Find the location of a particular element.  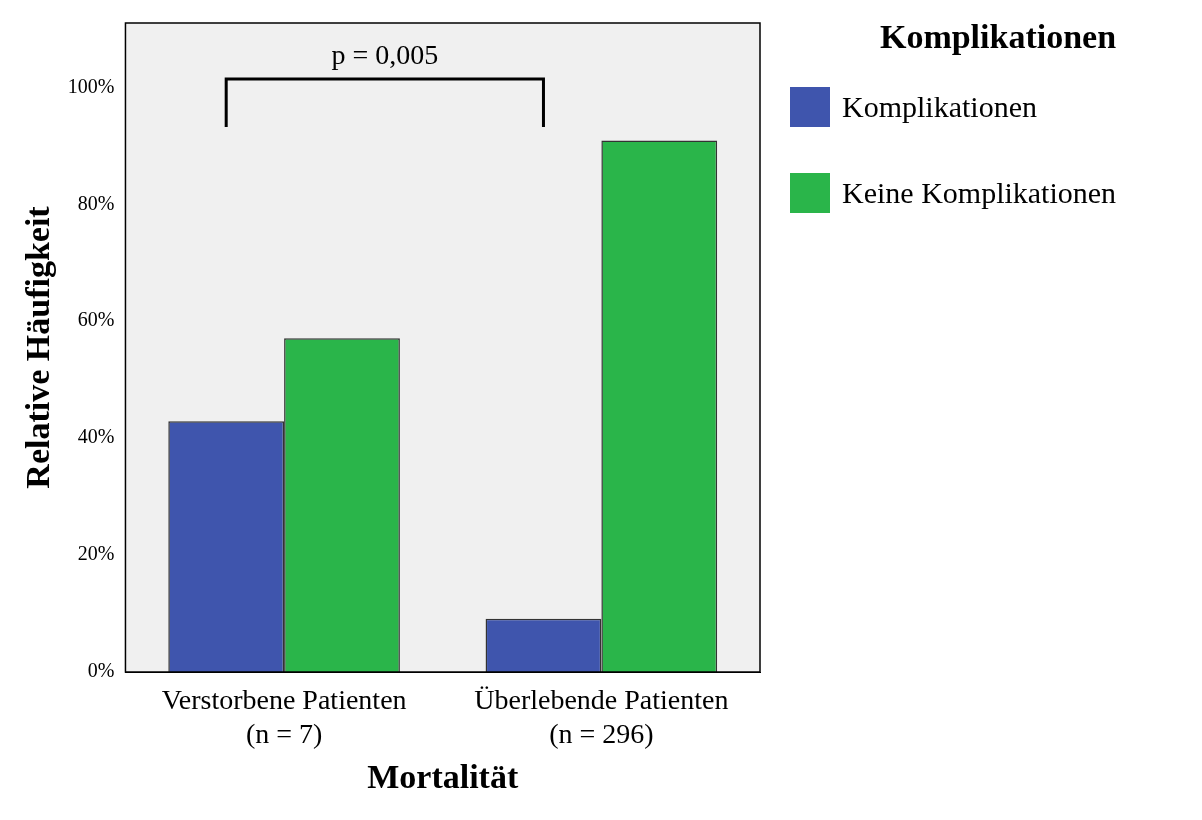

annotation: p = 0,005 is located at coordinates (385, 55).